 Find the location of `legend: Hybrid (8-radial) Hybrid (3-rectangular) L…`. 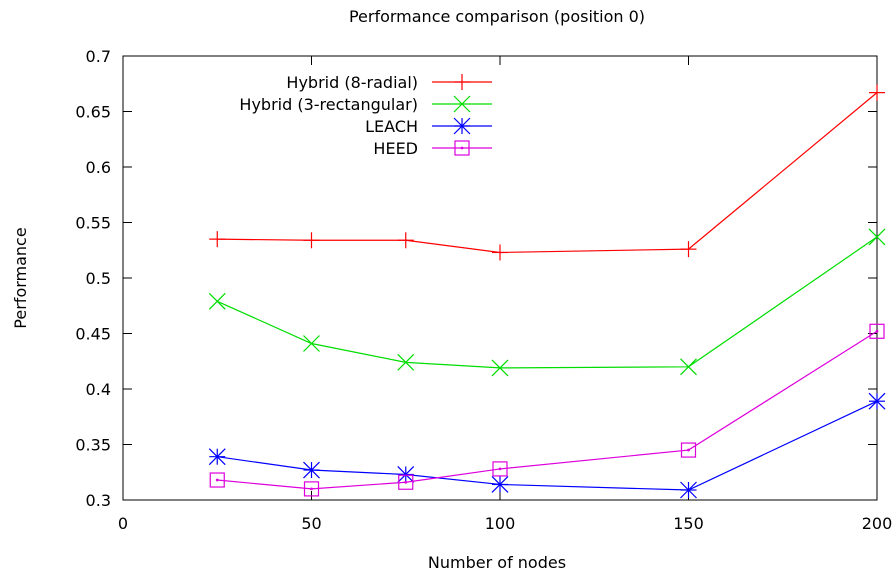

legend: Hybrid (8-radial) Hybrid (3-rectangular) L… is located at coordinates (365, 115).